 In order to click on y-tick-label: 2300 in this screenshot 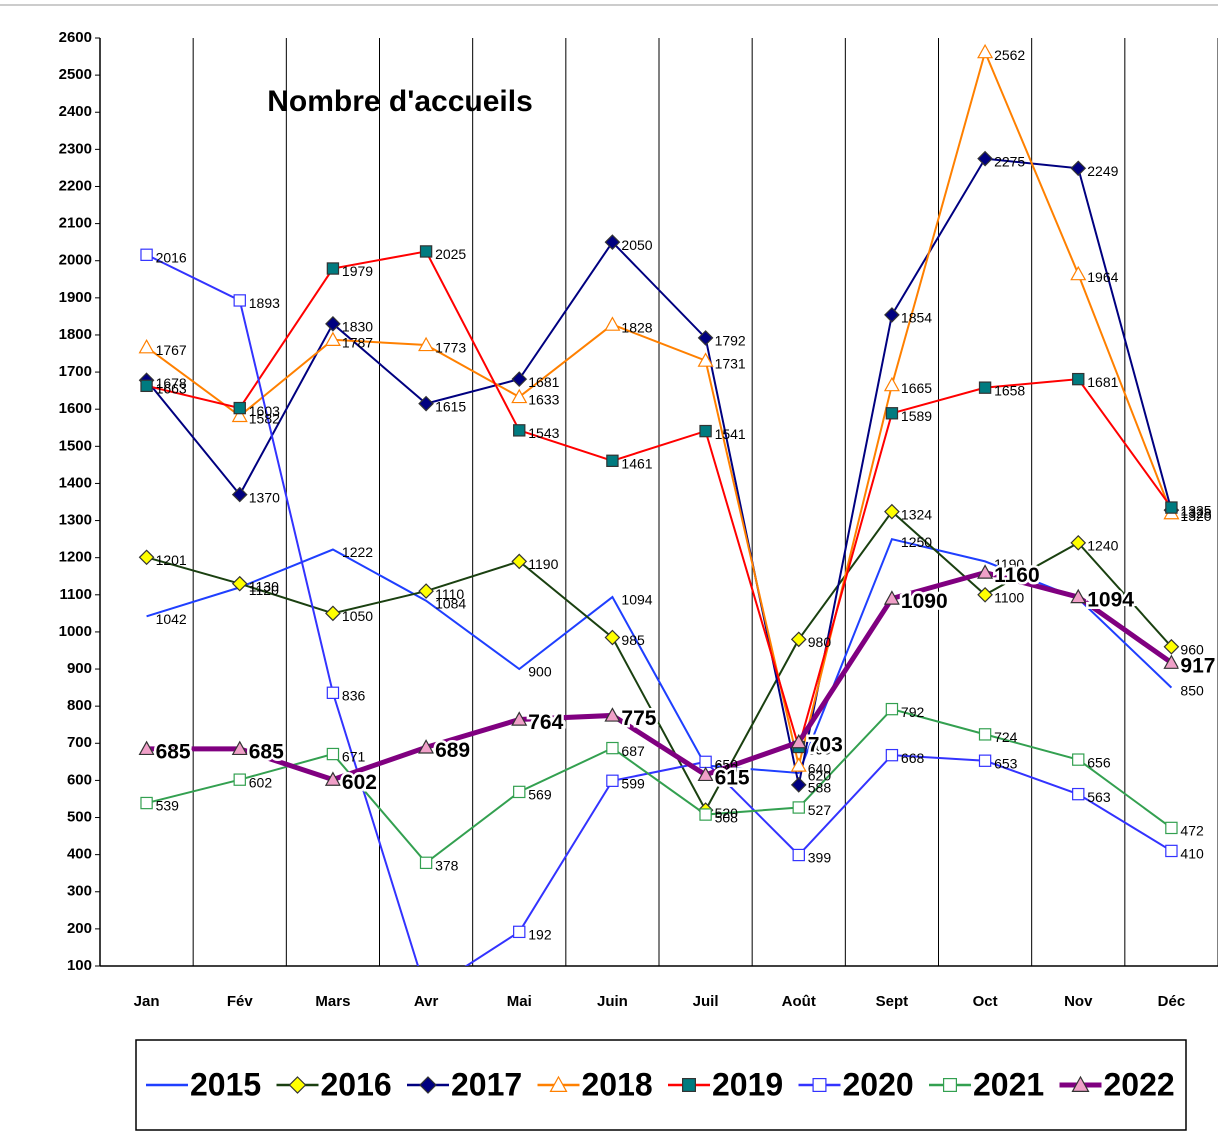, I will do `click(75, 148)`.